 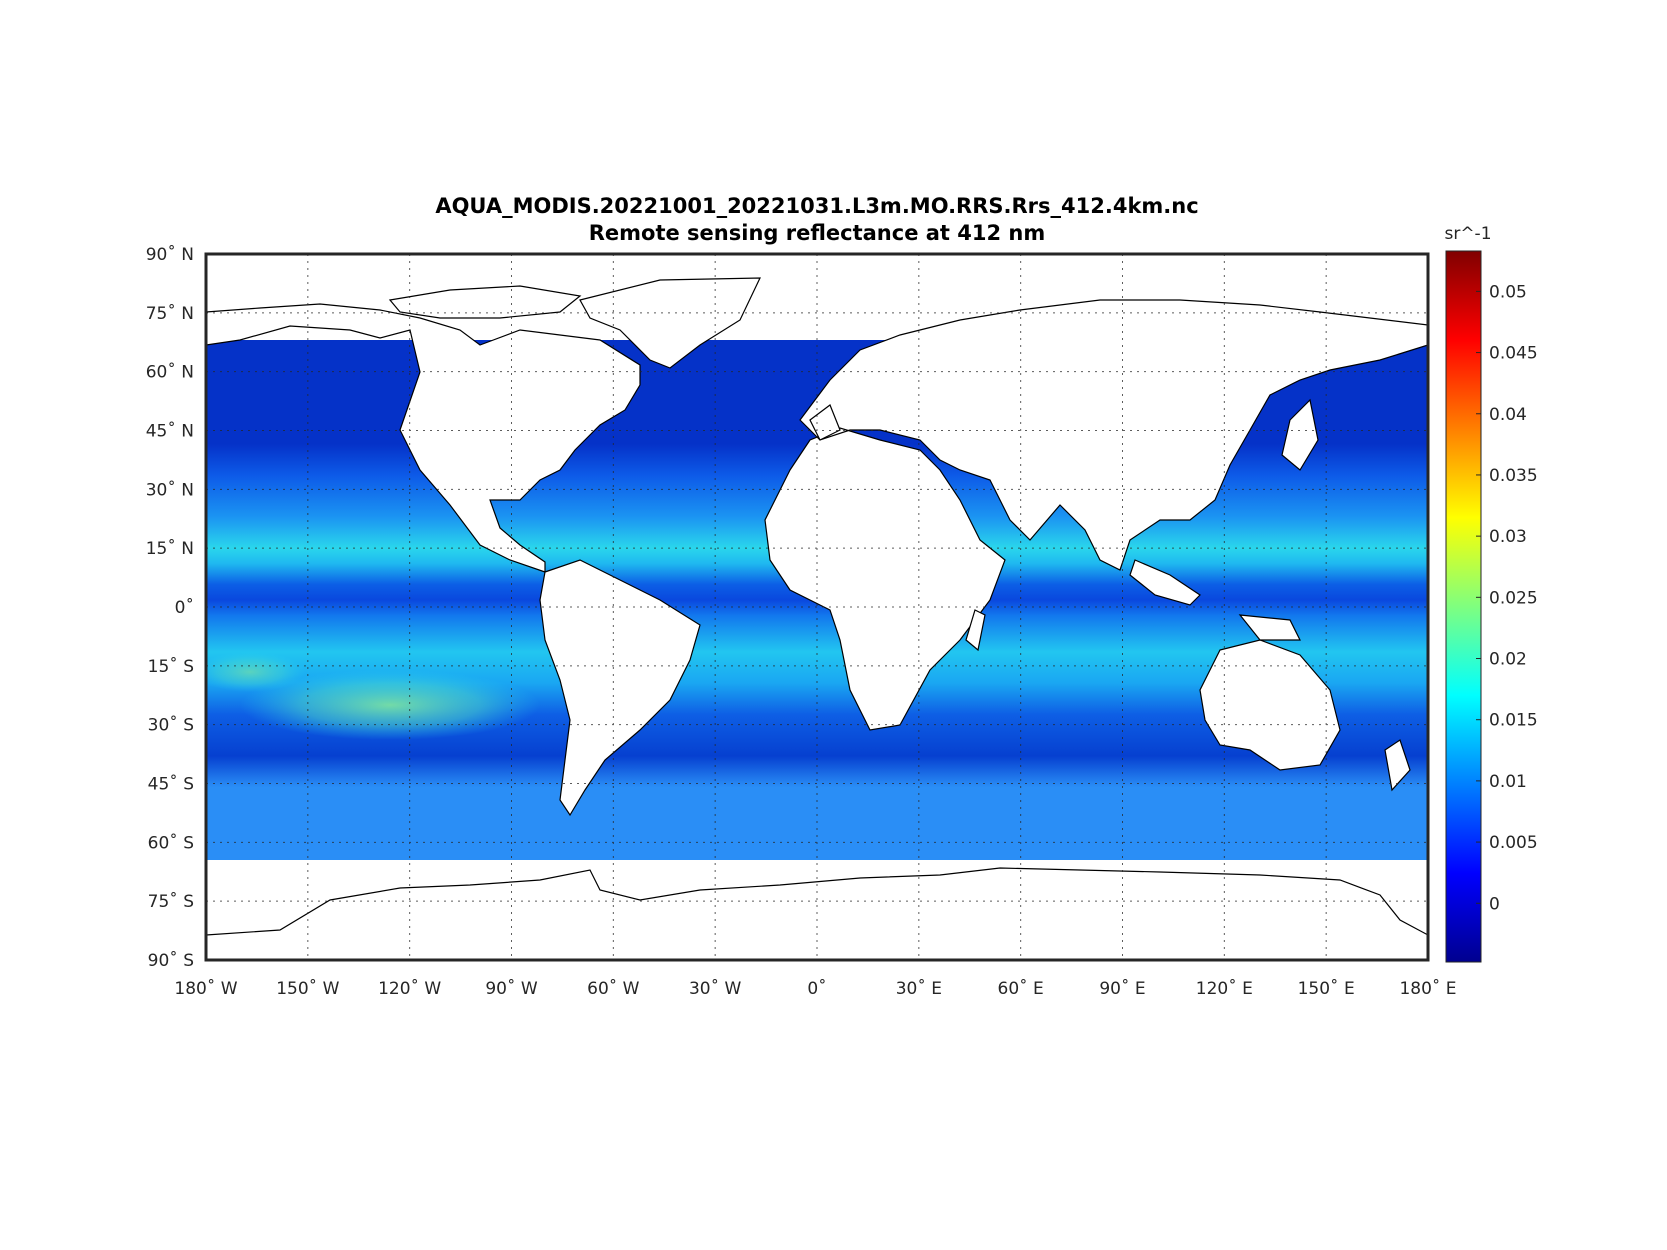 What do you see at coordinates (1508, 660) in the screenshot?
I see `colorbar-tick-label: 0.02` at bounding box center [1508, 660].